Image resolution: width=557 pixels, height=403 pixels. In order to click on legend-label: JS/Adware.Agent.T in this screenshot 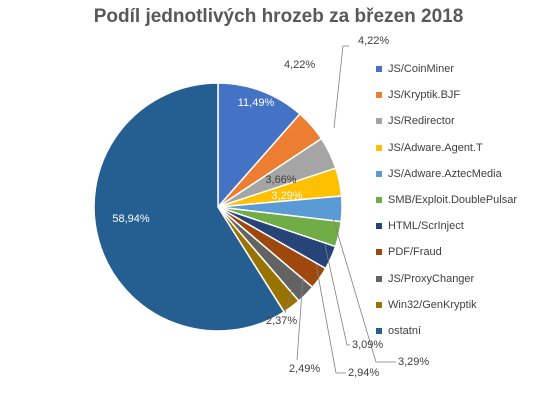, I will do `click(435, 147)`.